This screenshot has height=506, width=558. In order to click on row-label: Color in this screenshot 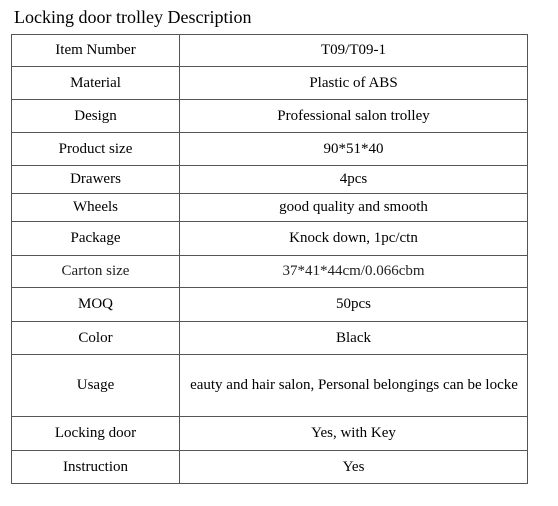, I will do `click(95, 338)`.